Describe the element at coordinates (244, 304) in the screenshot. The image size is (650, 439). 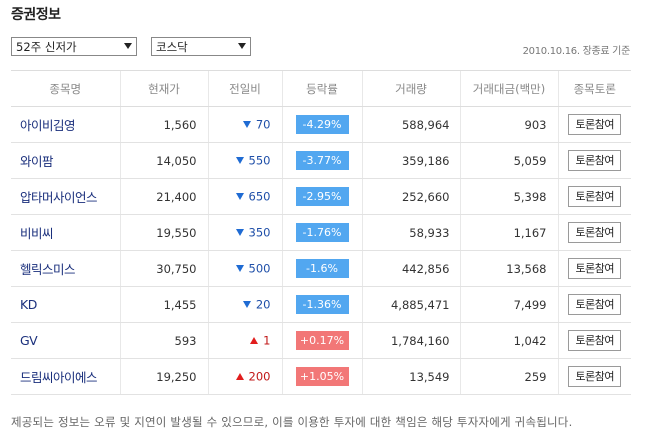
I see `price-change: 20` at that location.